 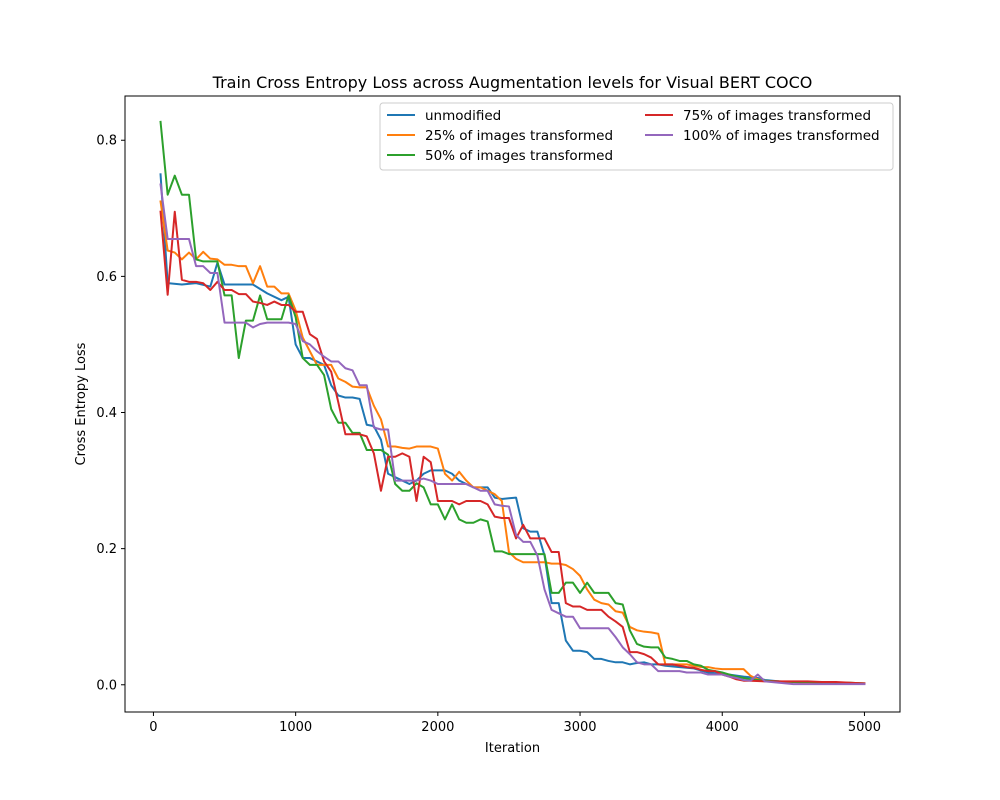 I want to click on y-tick-label: 0.4, so click(x=106, y=413).